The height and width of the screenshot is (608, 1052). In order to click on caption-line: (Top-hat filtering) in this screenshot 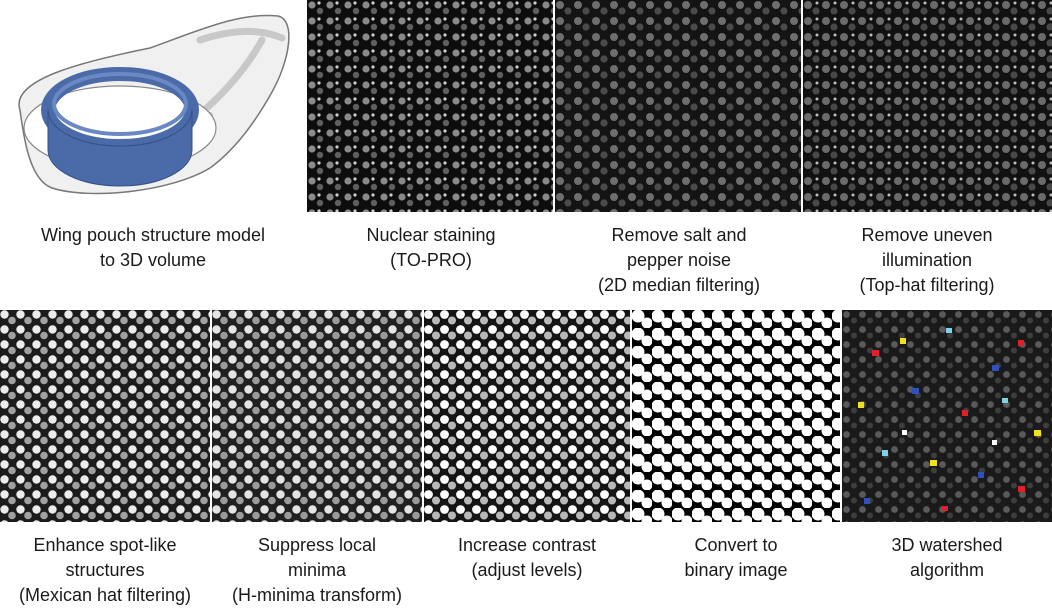, I will do `click(927, 285)`.